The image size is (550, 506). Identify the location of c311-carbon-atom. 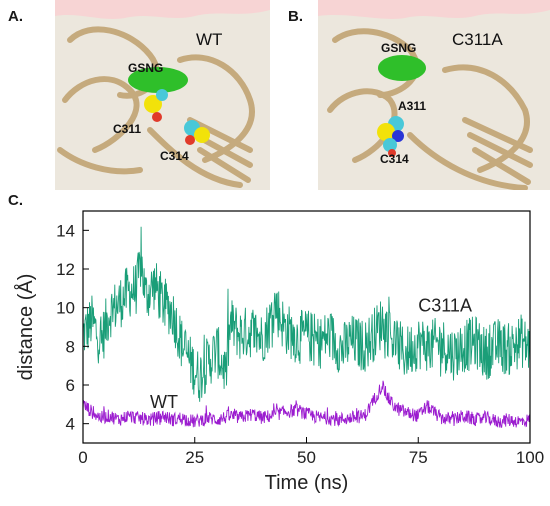
(162, 95).